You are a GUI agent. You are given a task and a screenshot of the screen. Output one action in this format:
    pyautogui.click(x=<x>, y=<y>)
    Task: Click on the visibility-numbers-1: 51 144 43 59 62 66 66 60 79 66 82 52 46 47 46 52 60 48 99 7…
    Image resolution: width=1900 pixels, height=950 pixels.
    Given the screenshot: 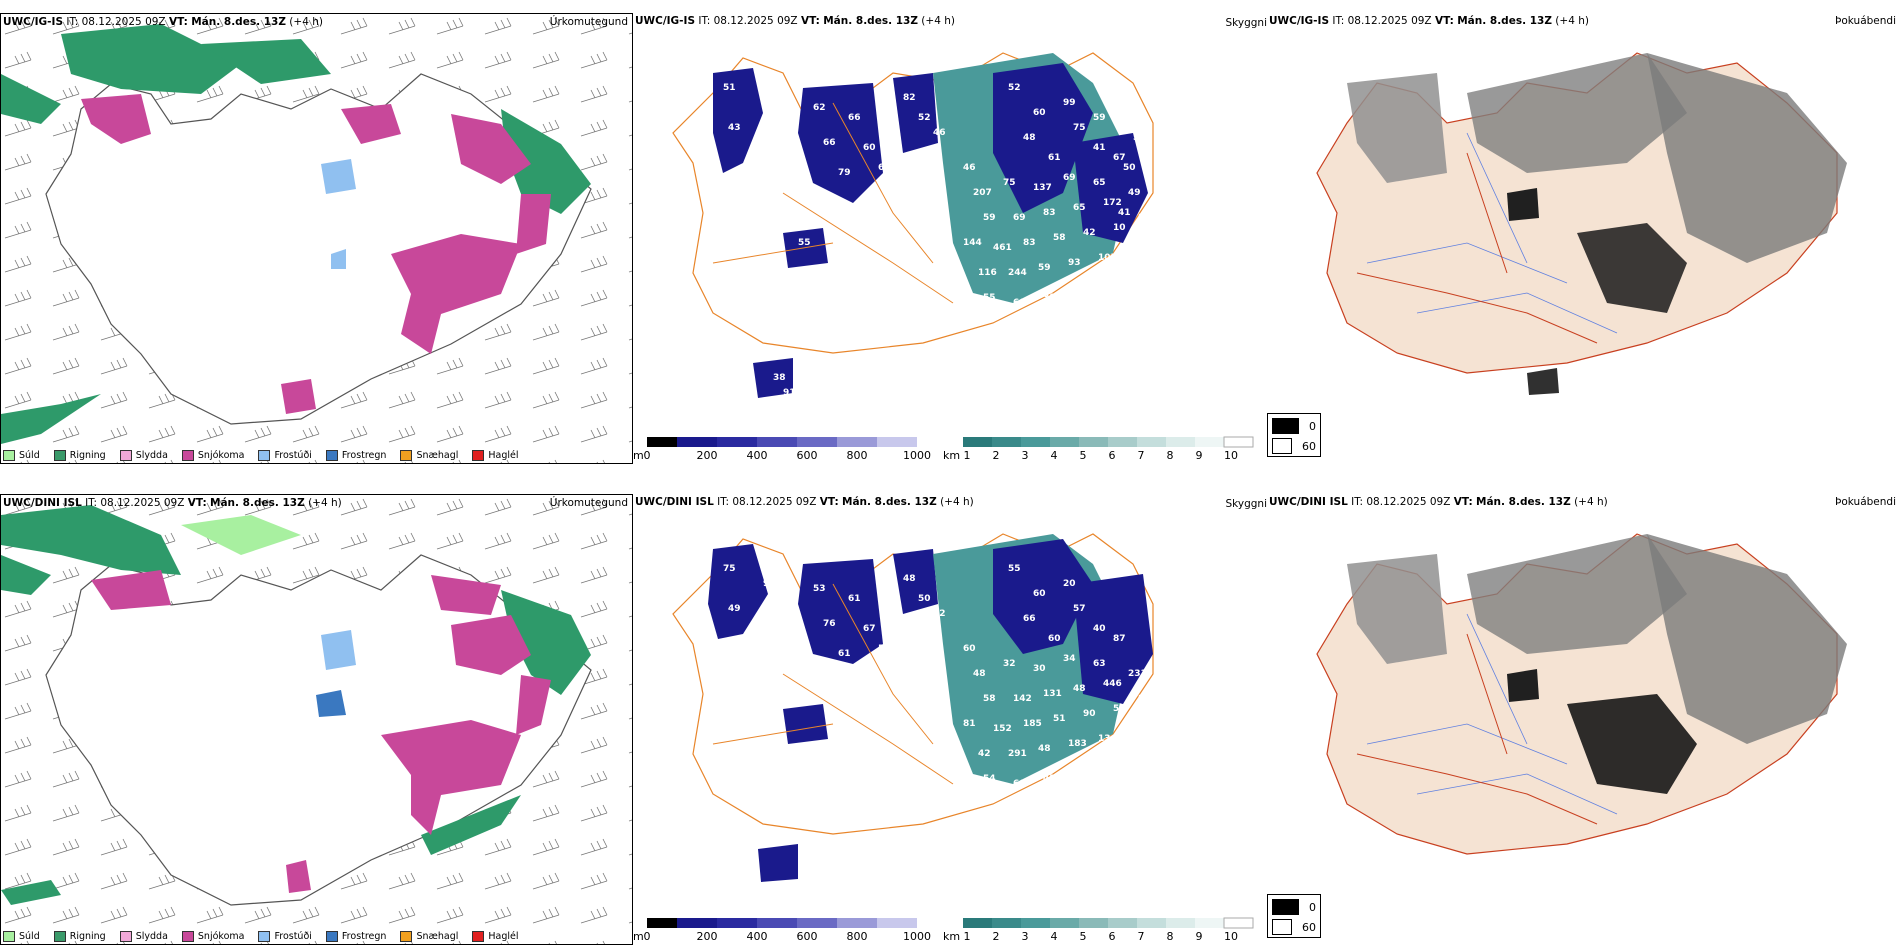 What is the action you would take?
    pyautogui.click(x=950, y=223)
    